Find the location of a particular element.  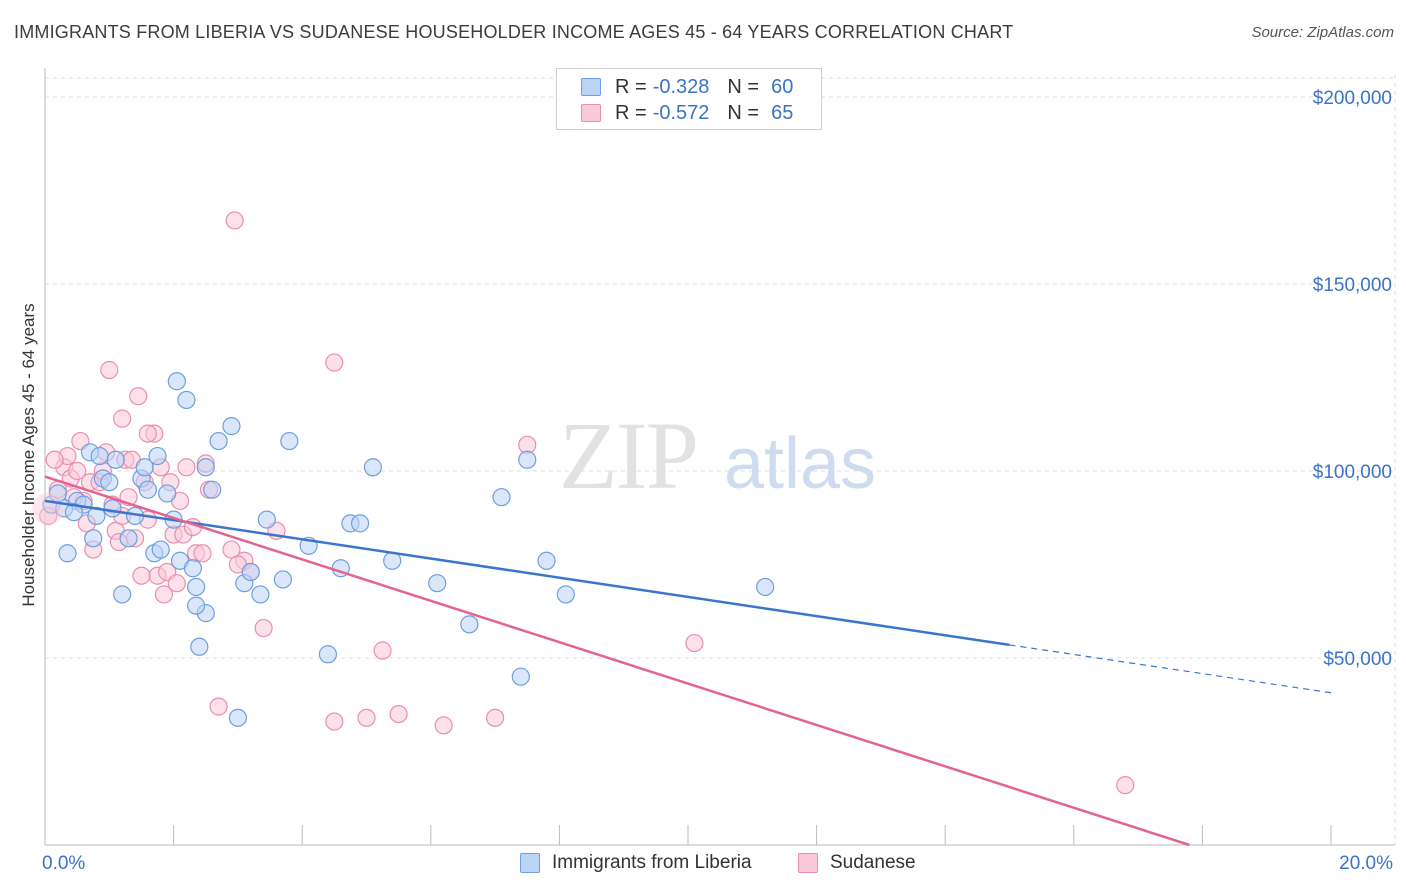

y-axis-label: Householder Income Ages 45 - 64 years is located at coordinates (28, 454).